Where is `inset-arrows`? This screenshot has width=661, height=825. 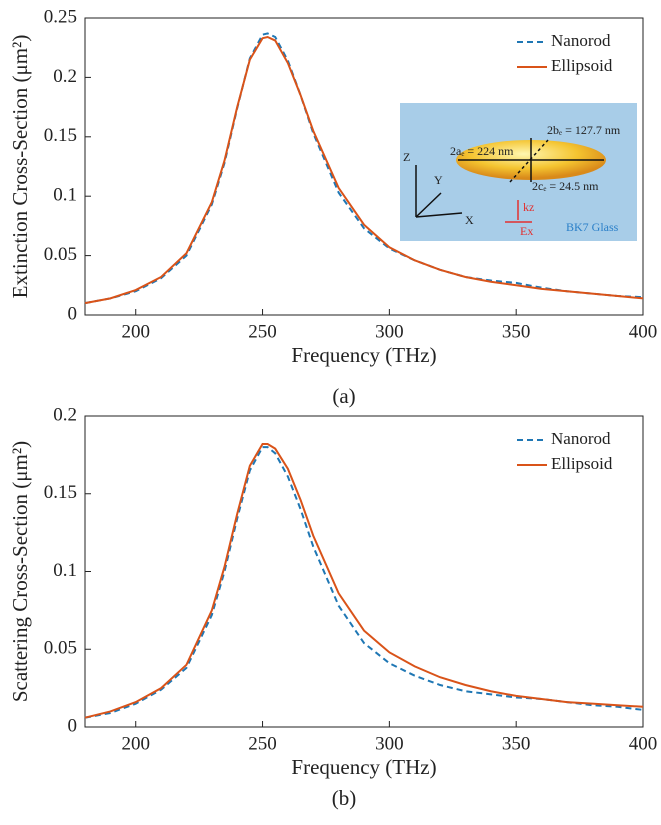
inset-arrows is located at coordinates (509, 178).